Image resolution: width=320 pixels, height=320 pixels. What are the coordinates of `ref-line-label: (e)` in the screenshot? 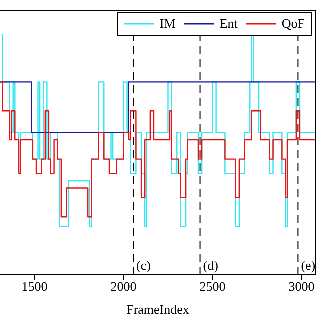 It's located at (308, 265).